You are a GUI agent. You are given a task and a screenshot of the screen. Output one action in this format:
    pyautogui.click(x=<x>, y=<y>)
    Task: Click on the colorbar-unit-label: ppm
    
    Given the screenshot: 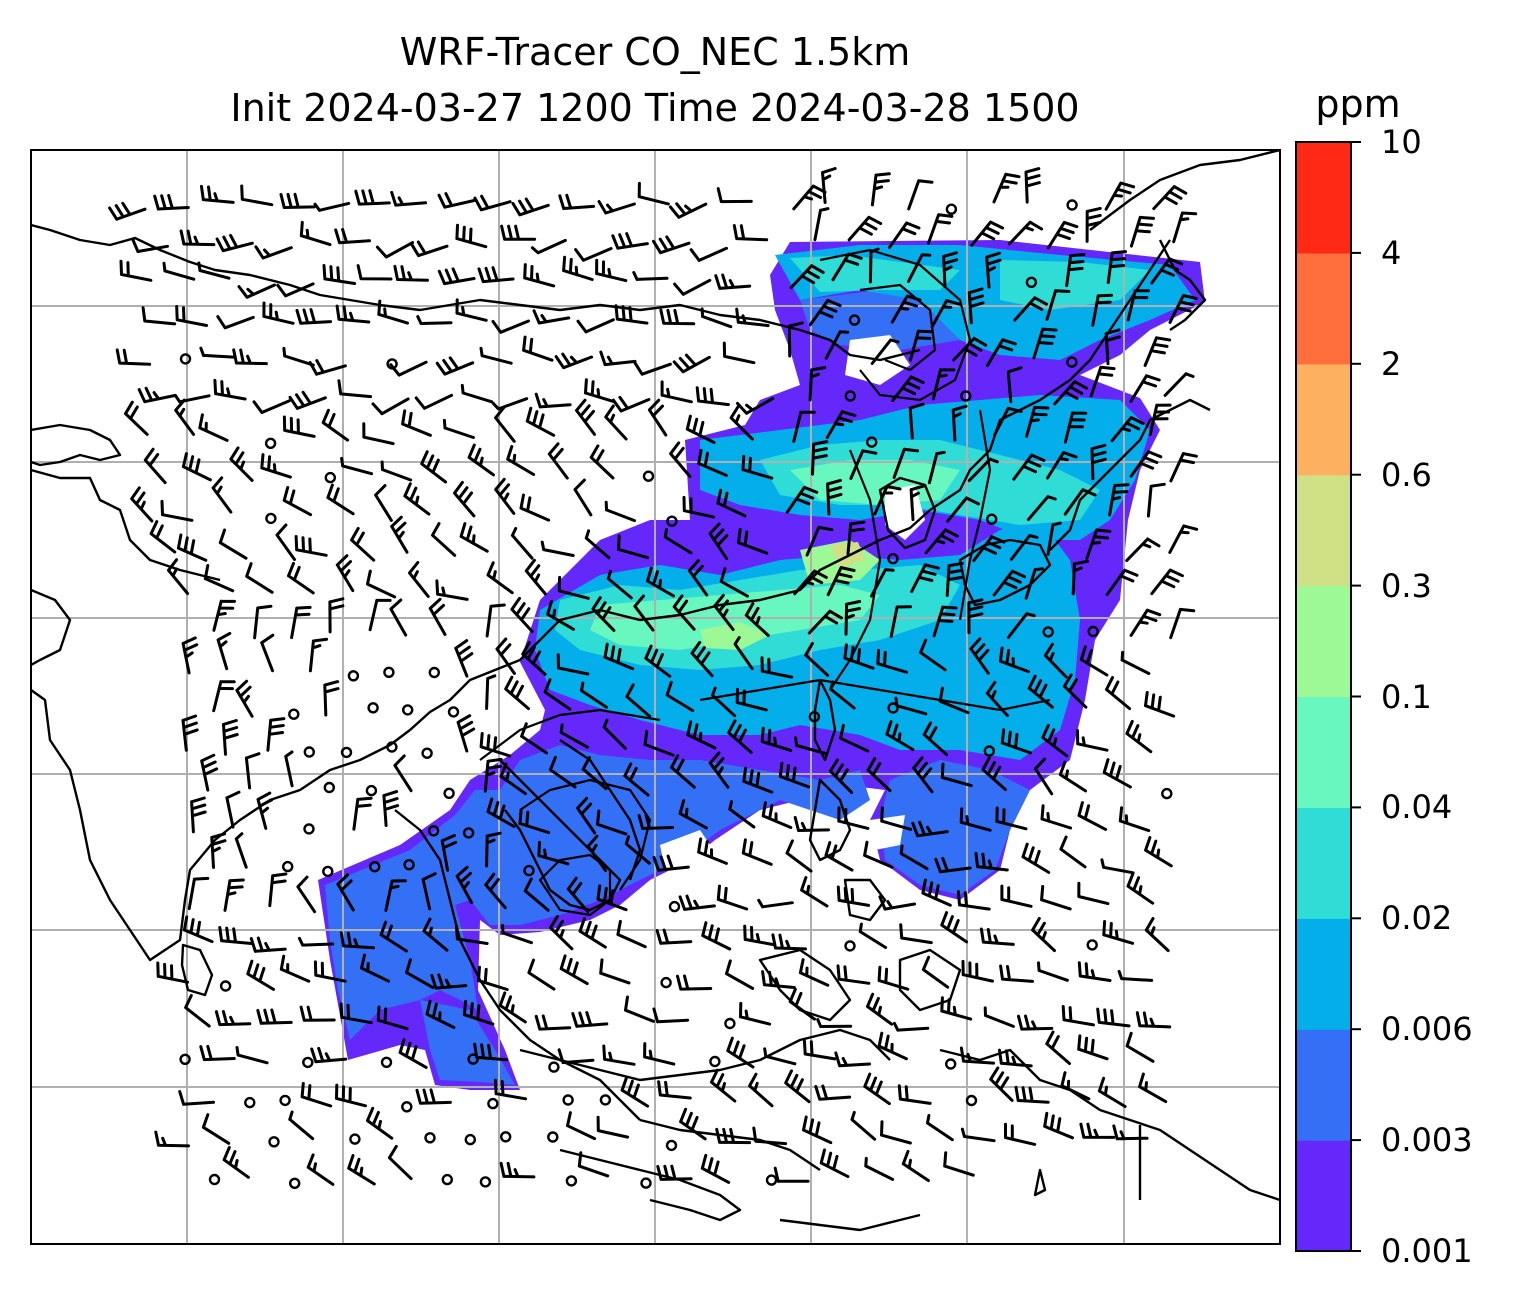 What is the action you would take?
    pyautogui.click(x=1358, y=104)
    